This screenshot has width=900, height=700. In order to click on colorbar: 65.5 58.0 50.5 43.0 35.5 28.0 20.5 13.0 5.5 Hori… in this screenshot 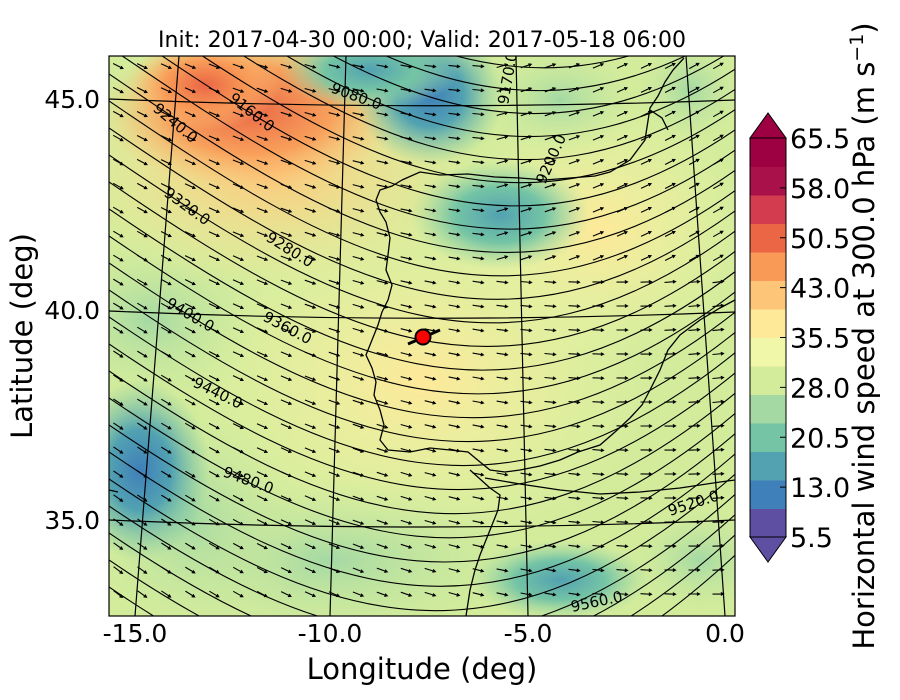, I will do `click(815, 336)`.